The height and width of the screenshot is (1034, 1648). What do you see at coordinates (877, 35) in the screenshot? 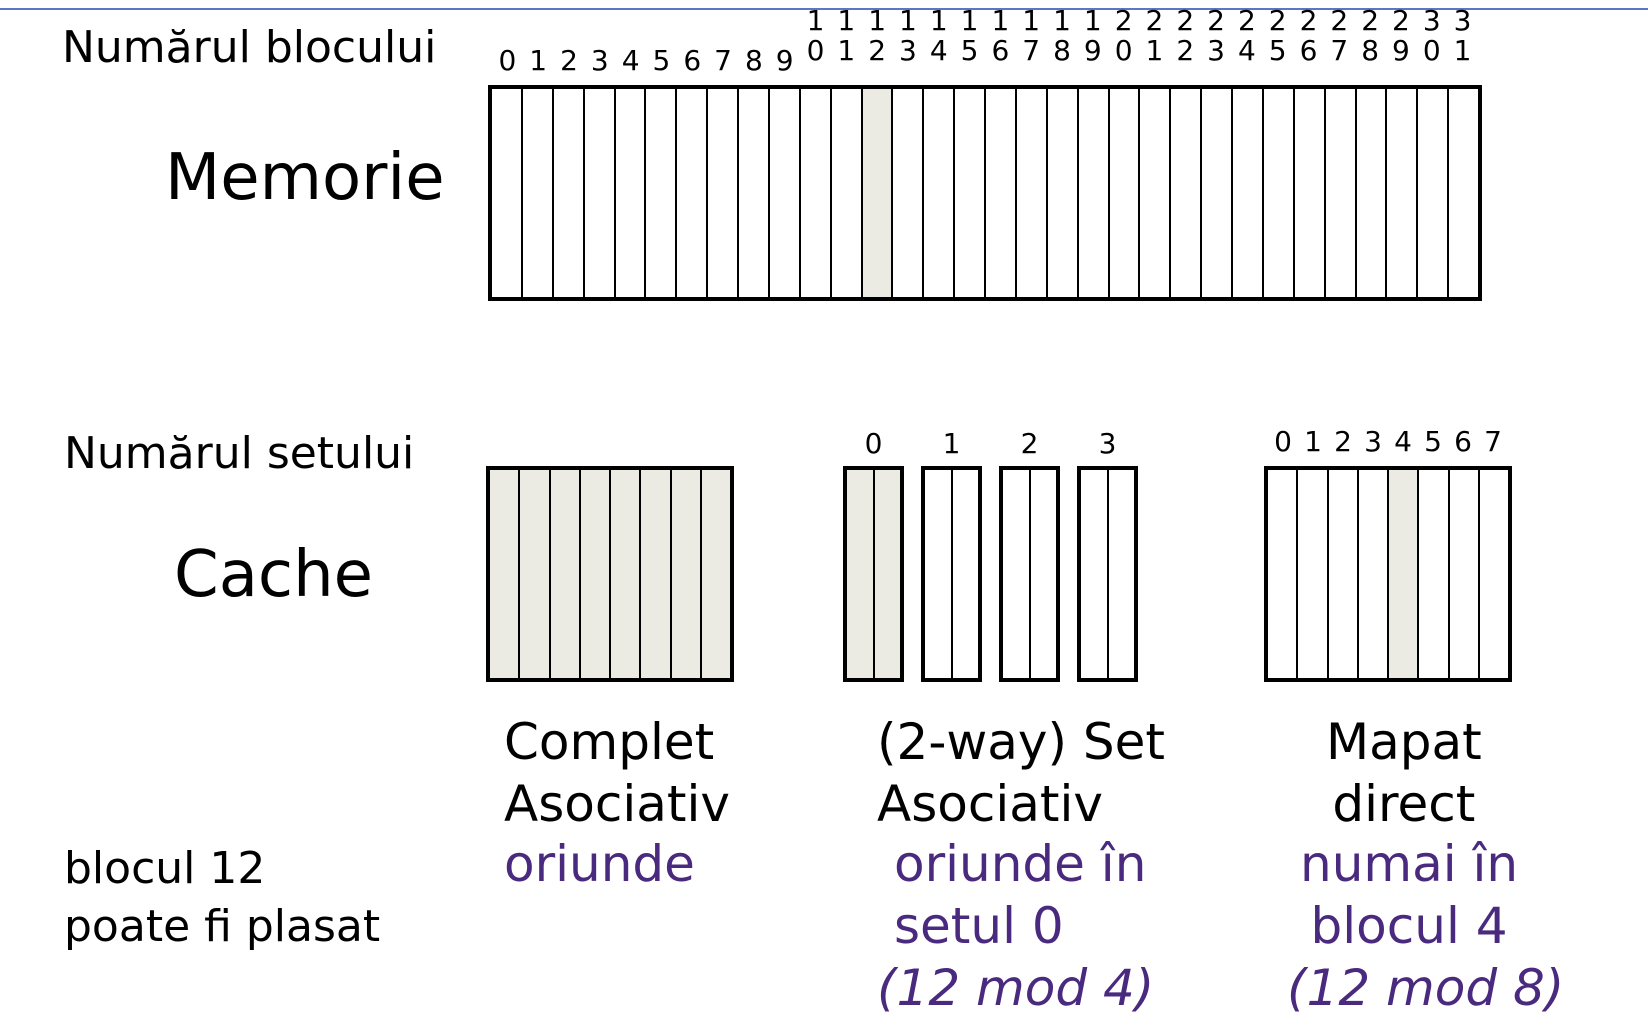
I see `memory-block-number-12: 1 2` at bounding box center [877, 35].